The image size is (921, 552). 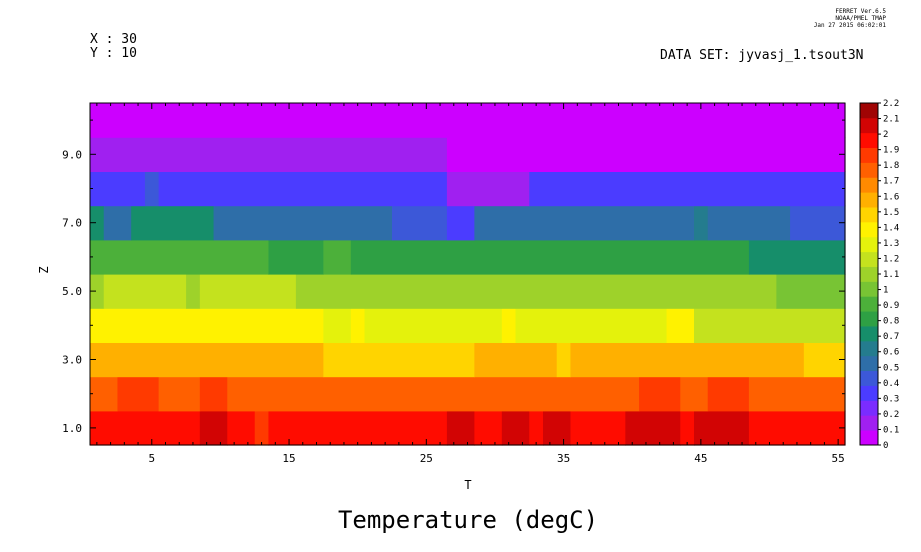 What do you see at coordinates (44, 269) in the screenshot?
I see `y-axis-label: Z` at bounding box center [44, 269].